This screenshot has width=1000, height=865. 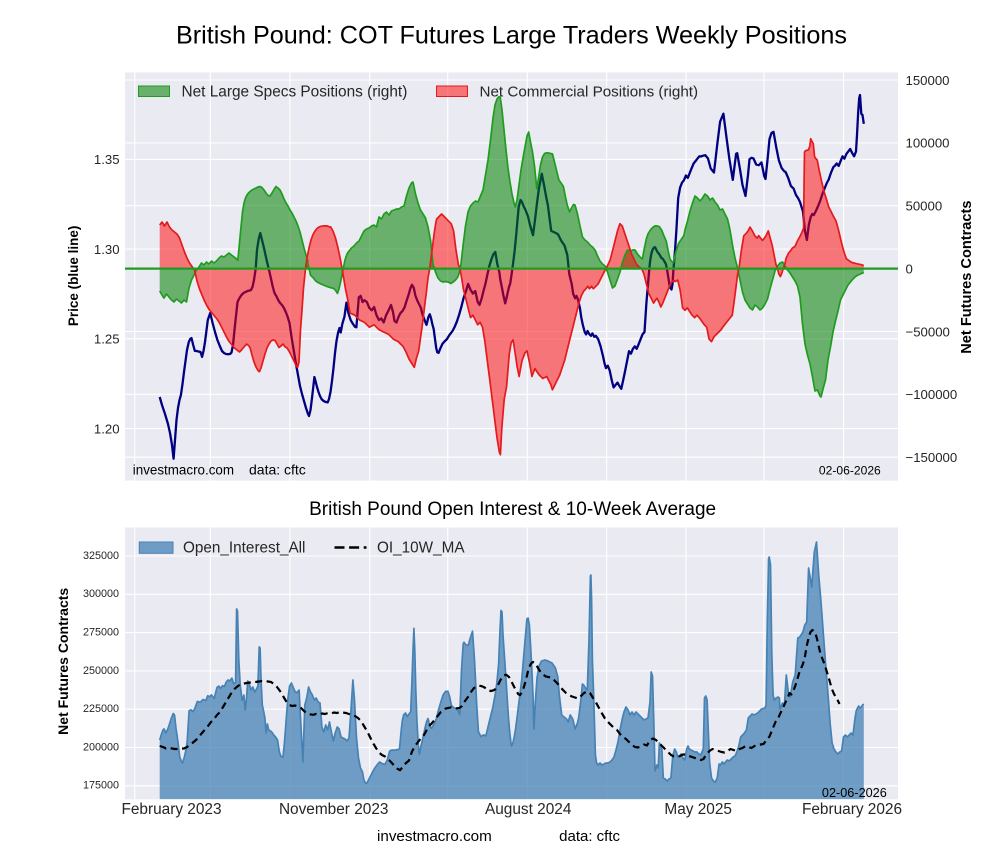 I want to click on svg-text: February 2023, so click(x=171, y=809).